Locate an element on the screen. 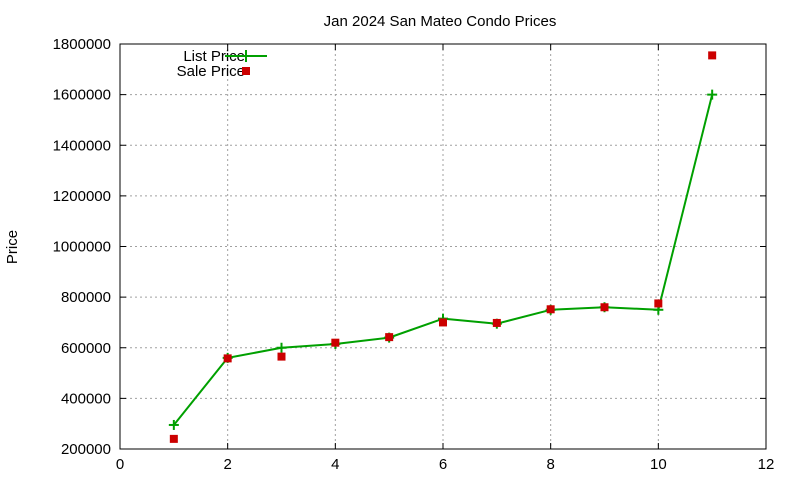  y-tick-label: 1000000 is located at coordinates (82, 247).